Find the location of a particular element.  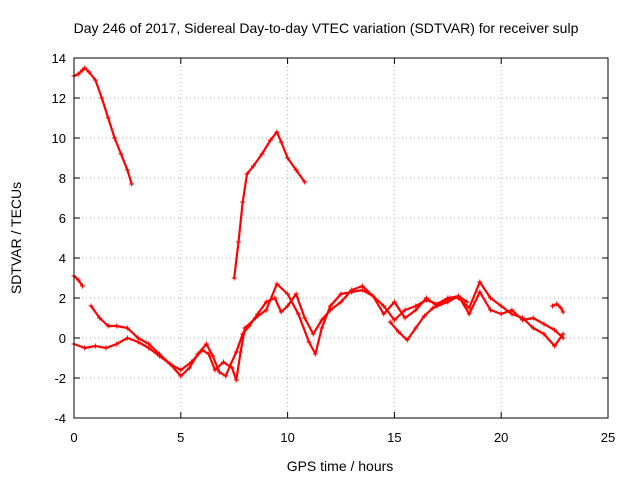

y-tick-label: 2 is located at coordinates (62, 298).